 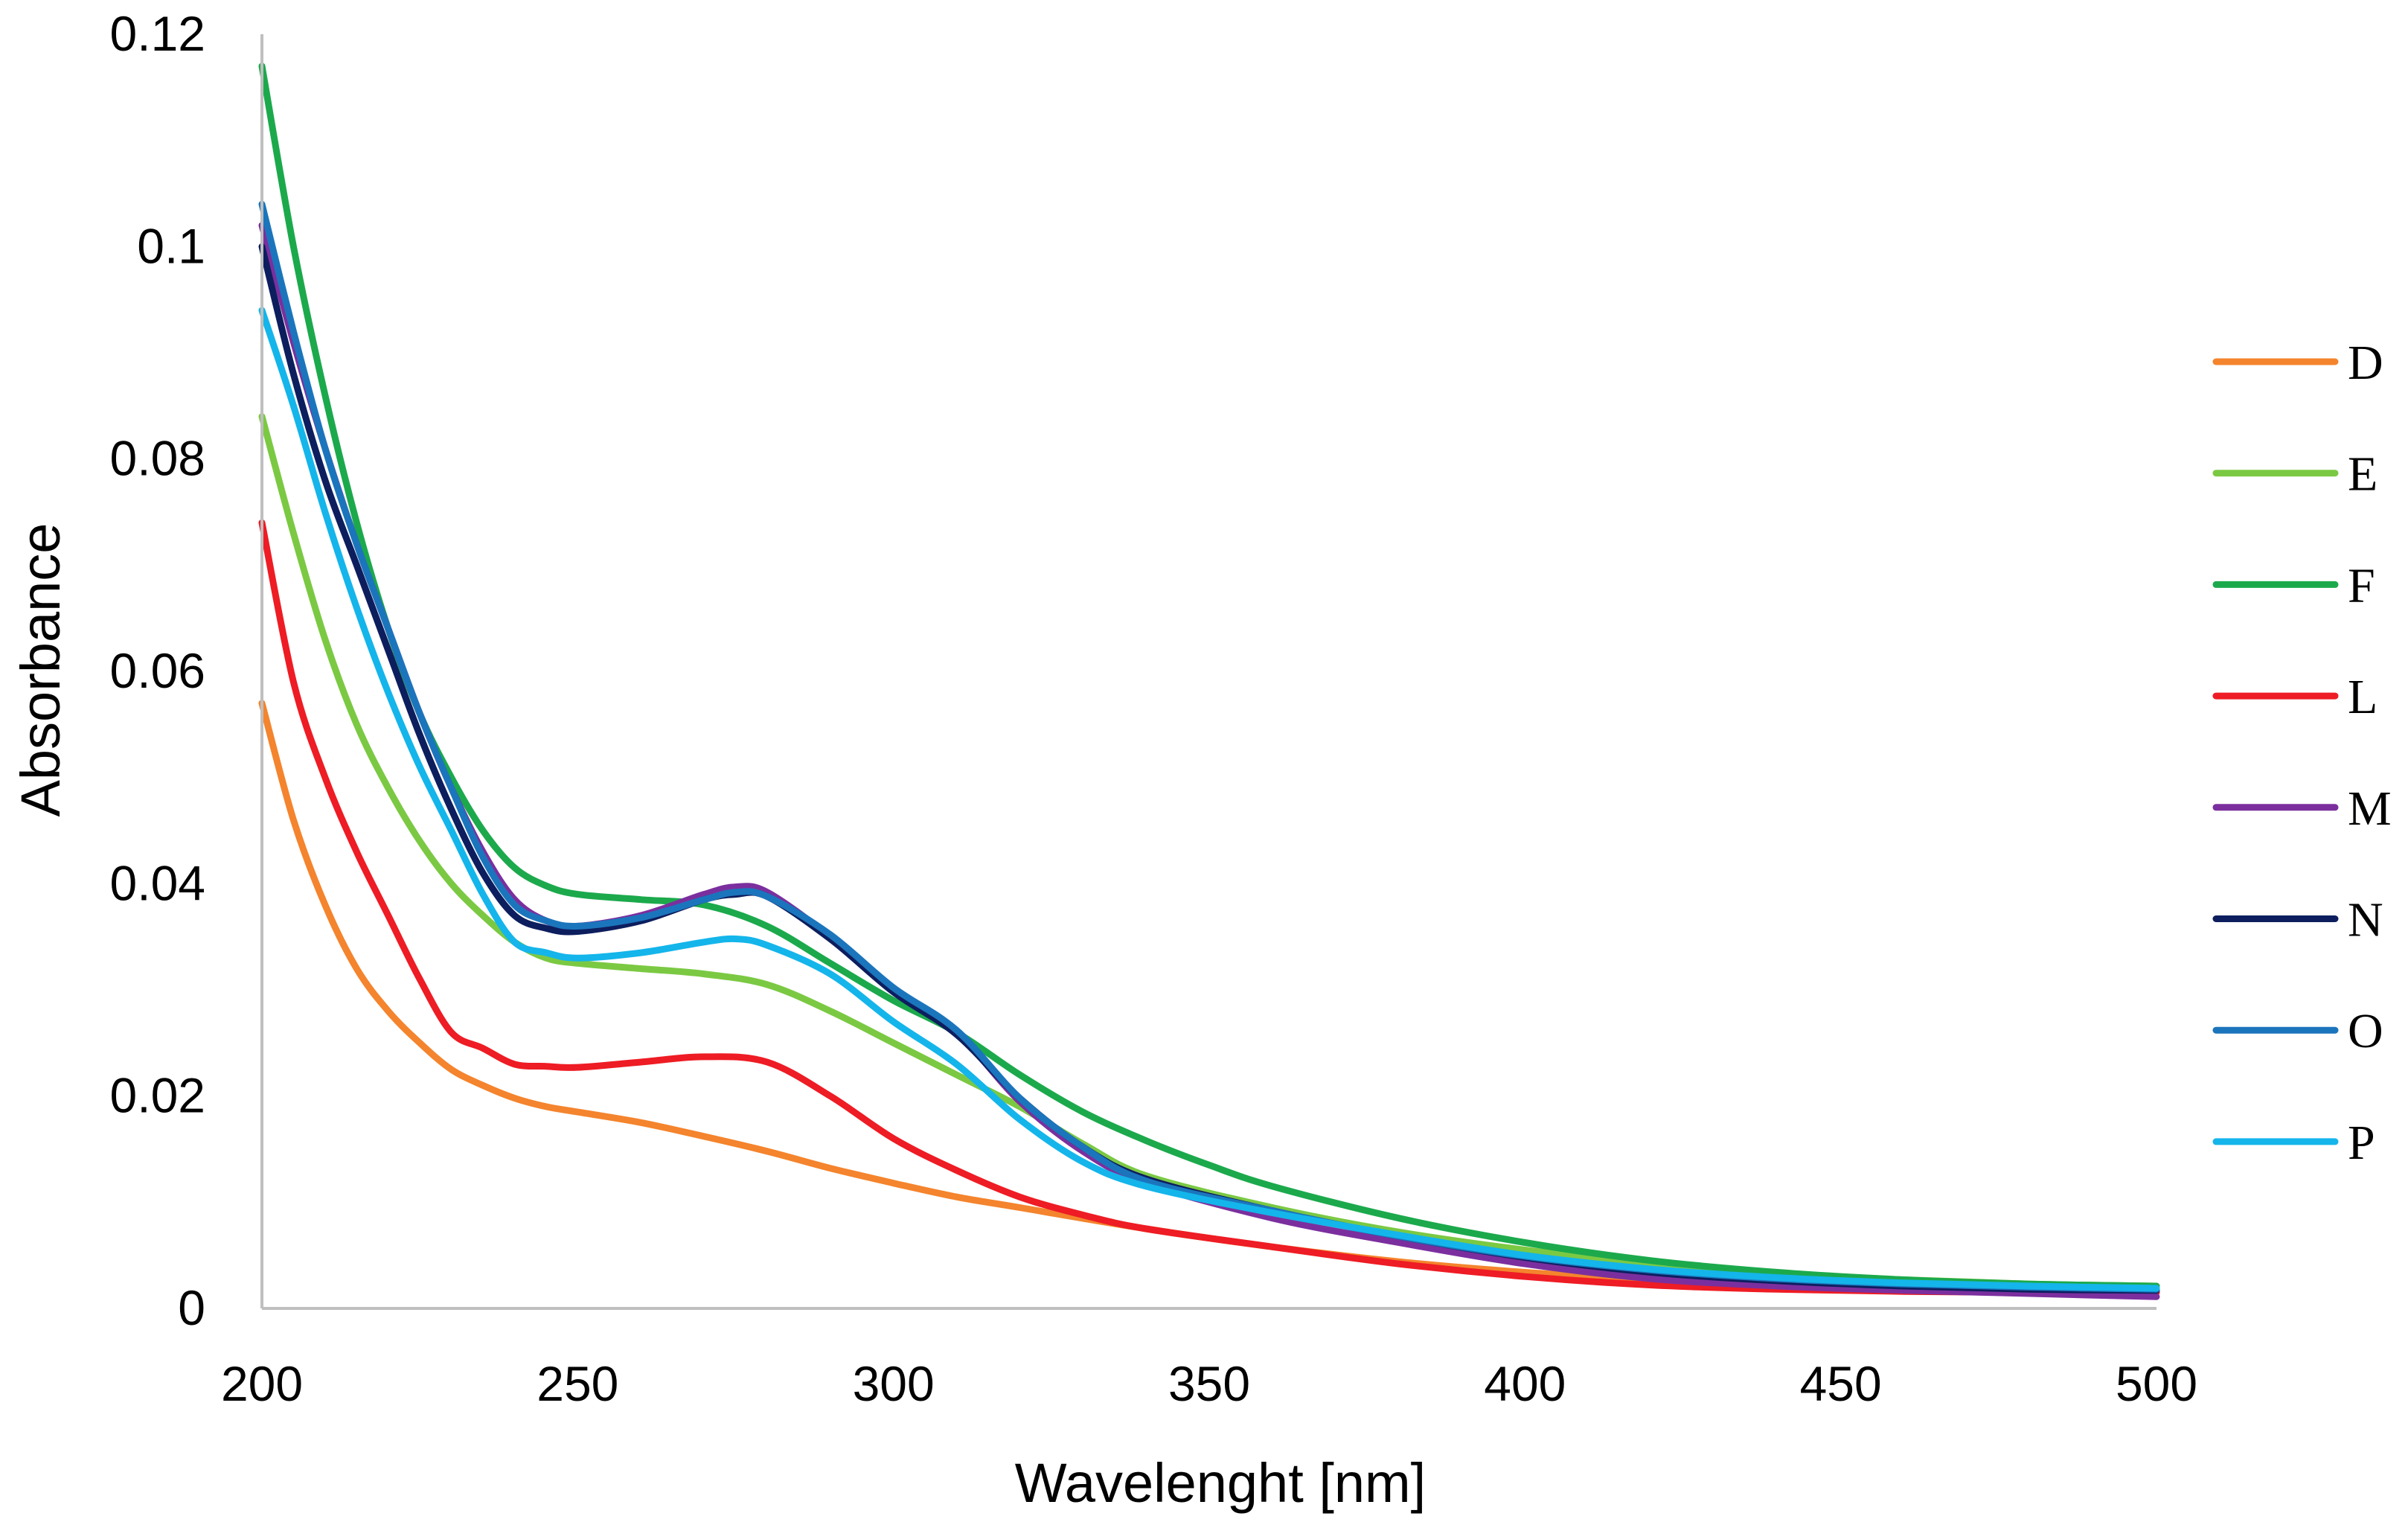 What do you see at coordinates (157, 458) in the screenshot?
I see `y-tick-label: 0.08` at bounding box center [157, 458].